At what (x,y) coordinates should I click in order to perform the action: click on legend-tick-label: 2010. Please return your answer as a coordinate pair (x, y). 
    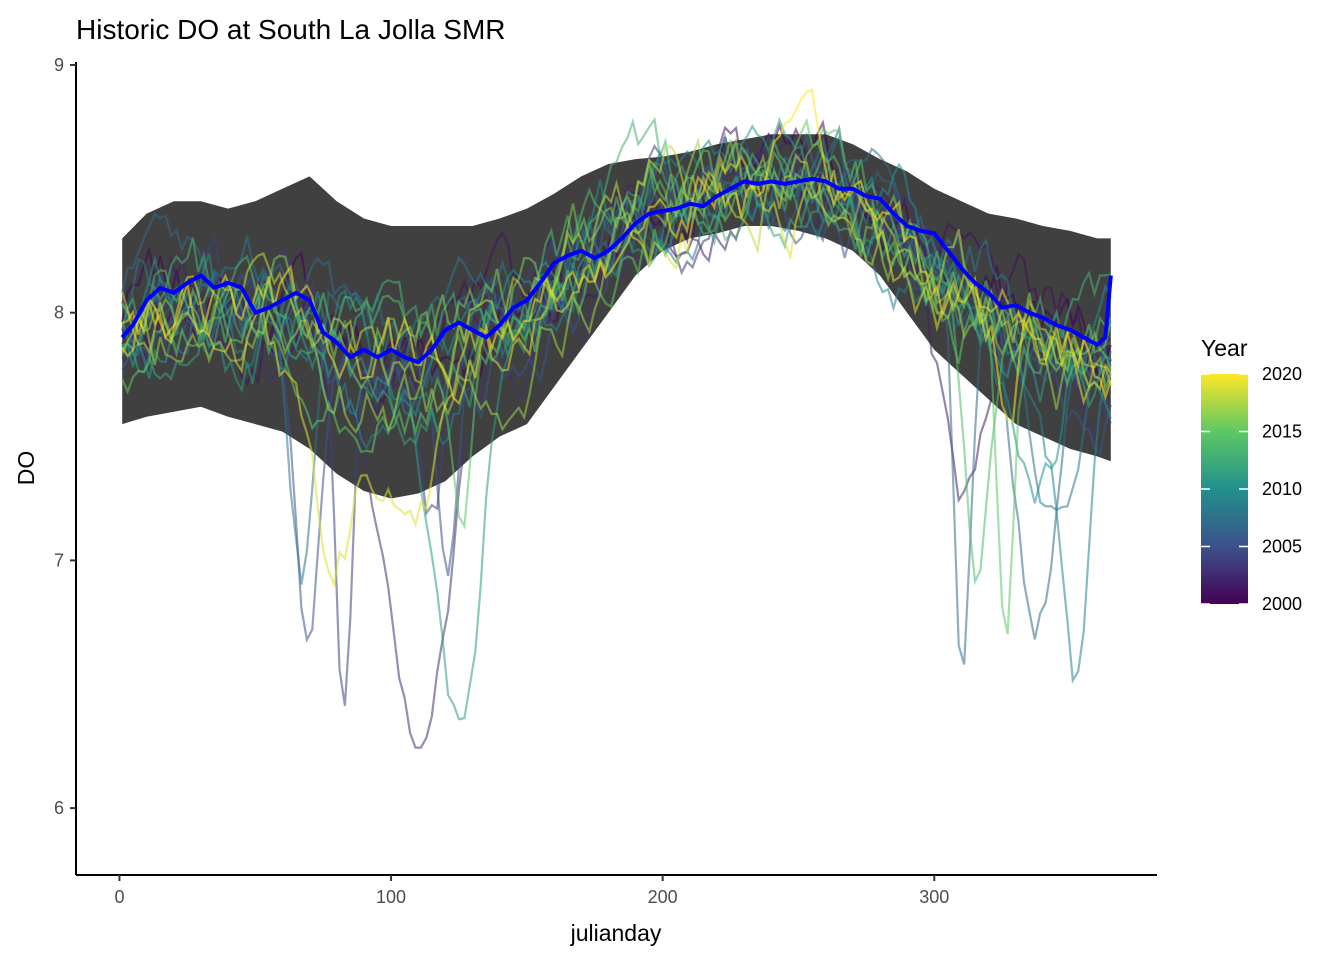
    Looking at the image, I should click on (1282, 489).